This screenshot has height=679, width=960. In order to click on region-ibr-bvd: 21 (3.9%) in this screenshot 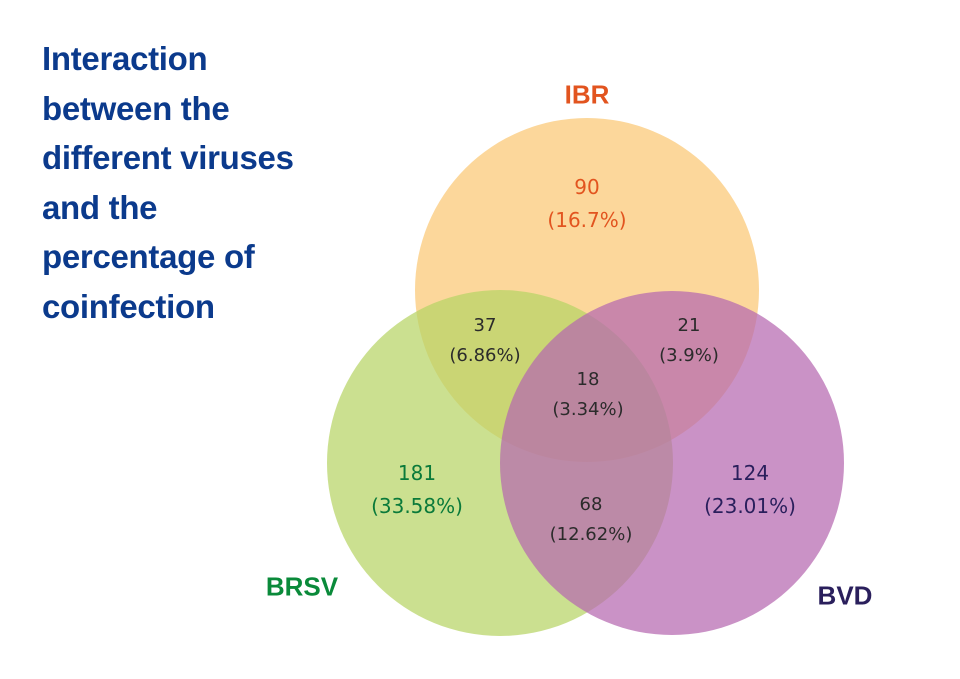, I will do `click(689, 341)`.